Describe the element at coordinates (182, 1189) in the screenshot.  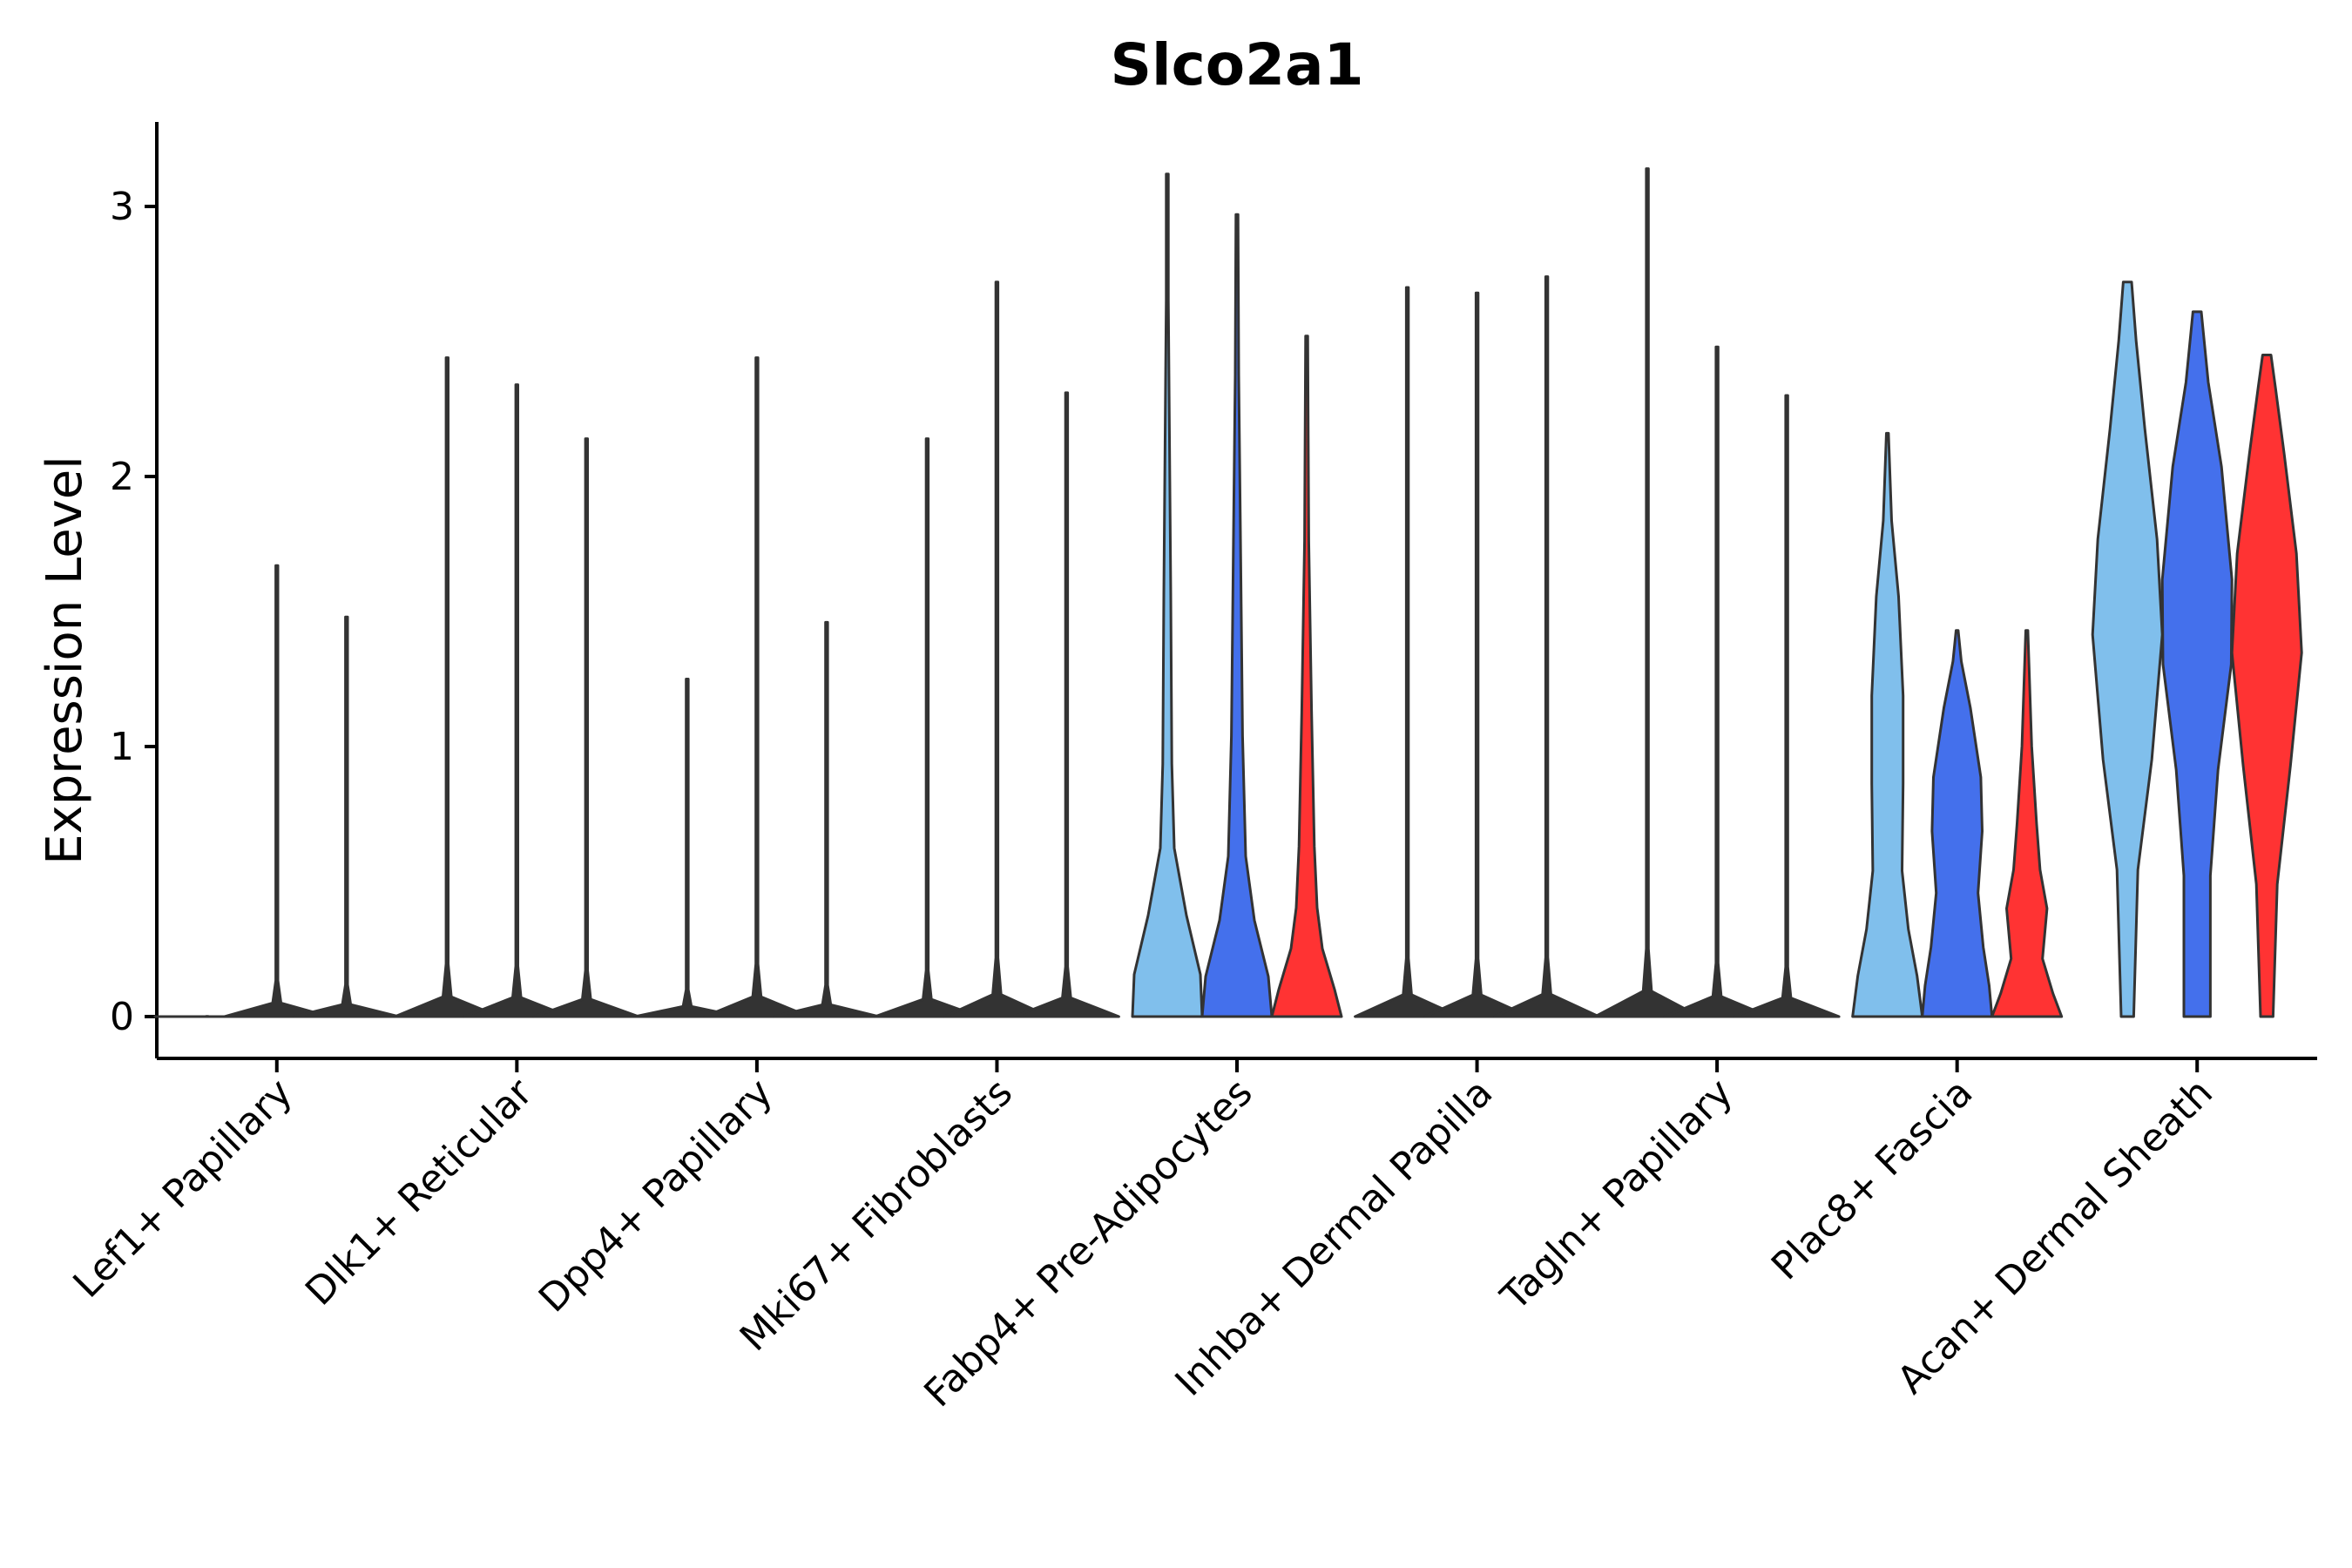
I see `x-tick-label: Lef1+ Papillary` at that location.